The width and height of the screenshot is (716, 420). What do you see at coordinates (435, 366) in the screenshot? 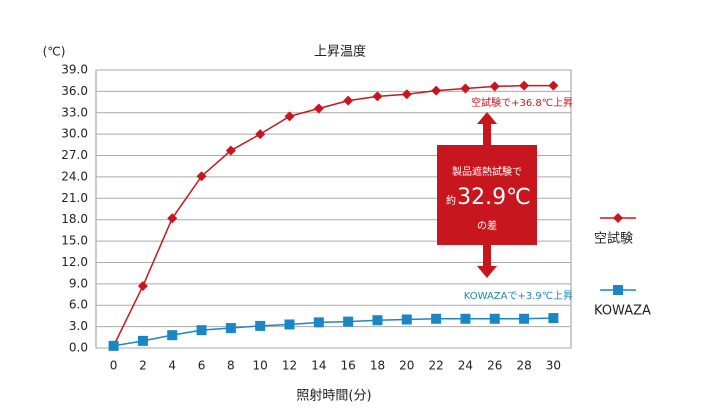
I see `x-tick-label: 22` at bounding box center [435, 366].